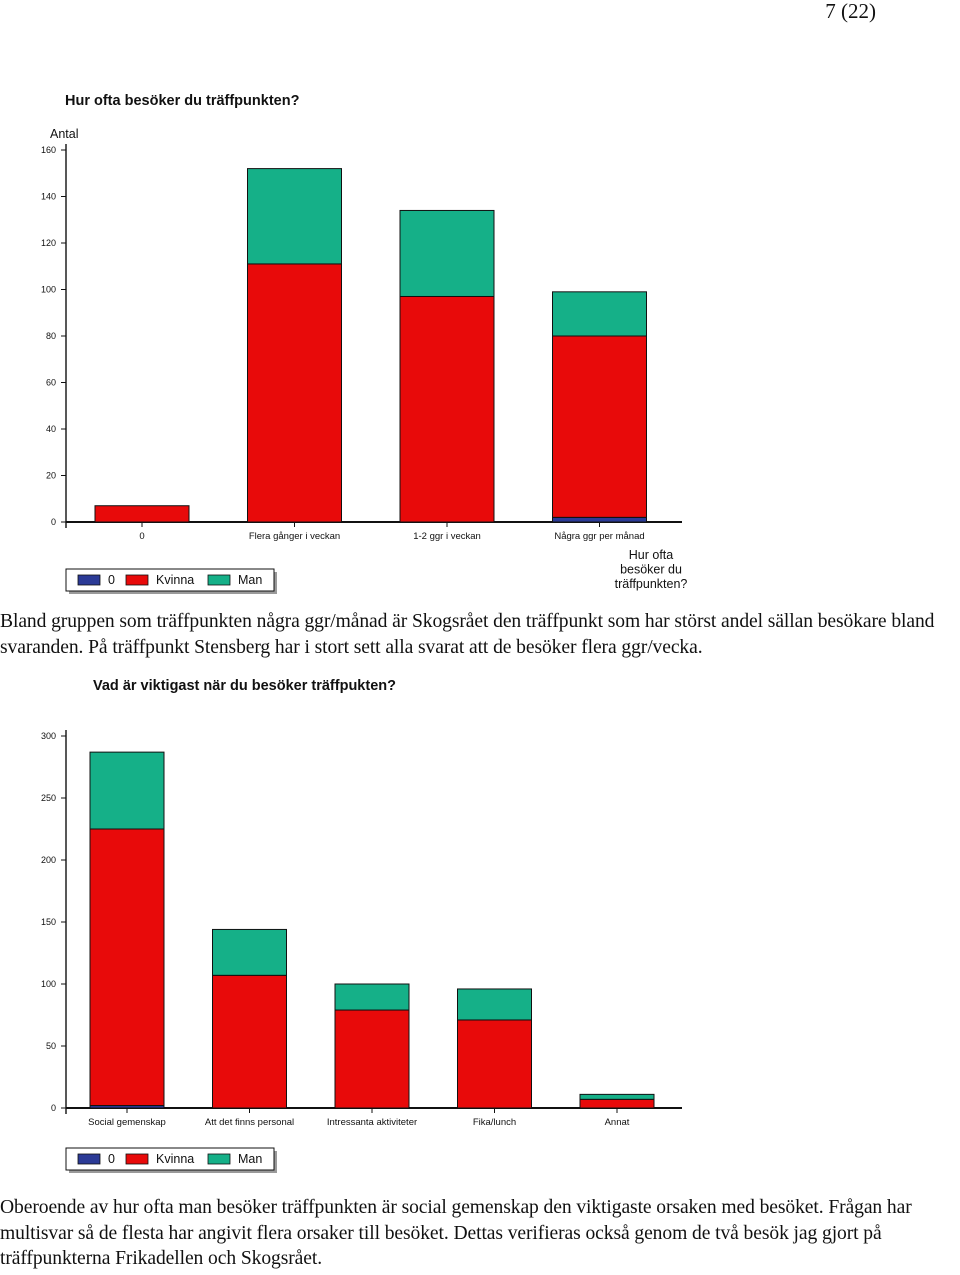  Describe the element at coordinates (48, 197) in the screenshot. I see `y-tick-label: 140` at that location.